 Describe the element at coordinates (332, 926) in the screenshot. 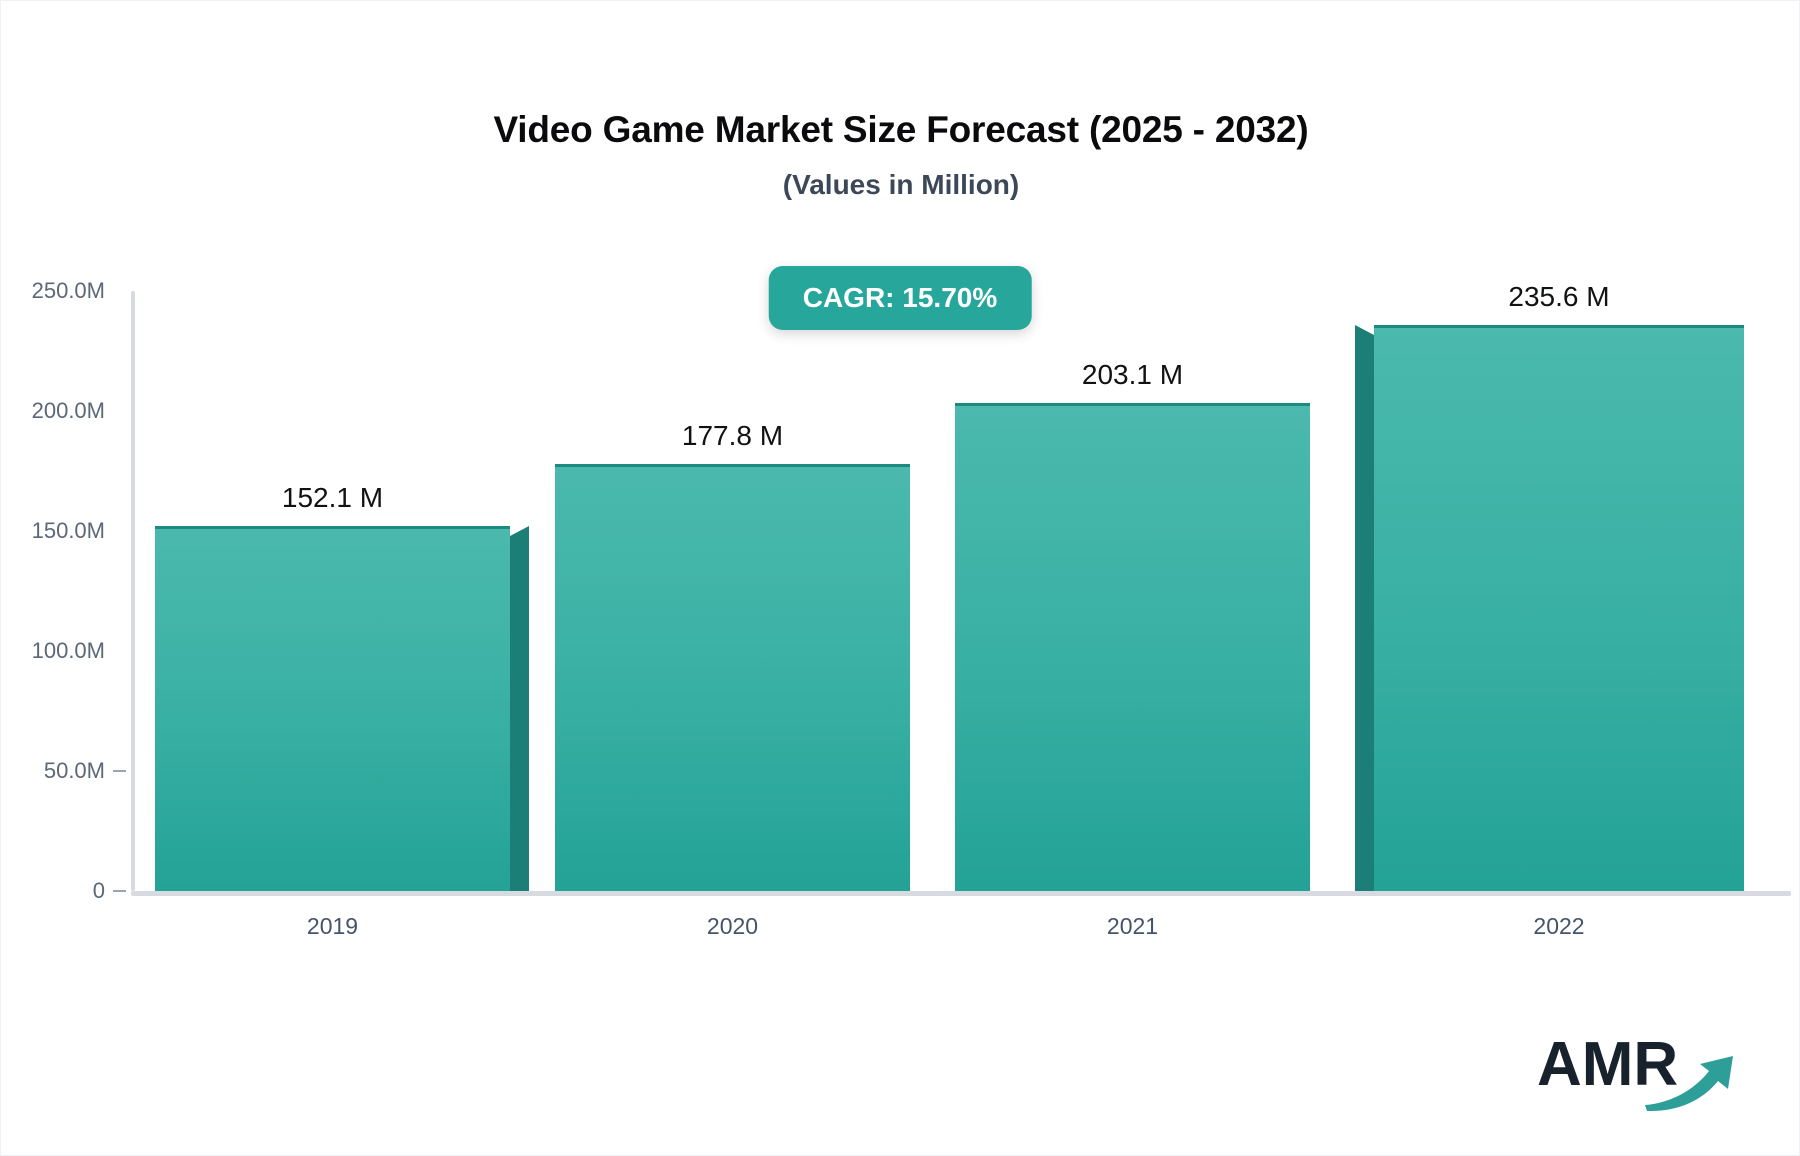

I see `x-tick-label-2019: 2019` at that location.